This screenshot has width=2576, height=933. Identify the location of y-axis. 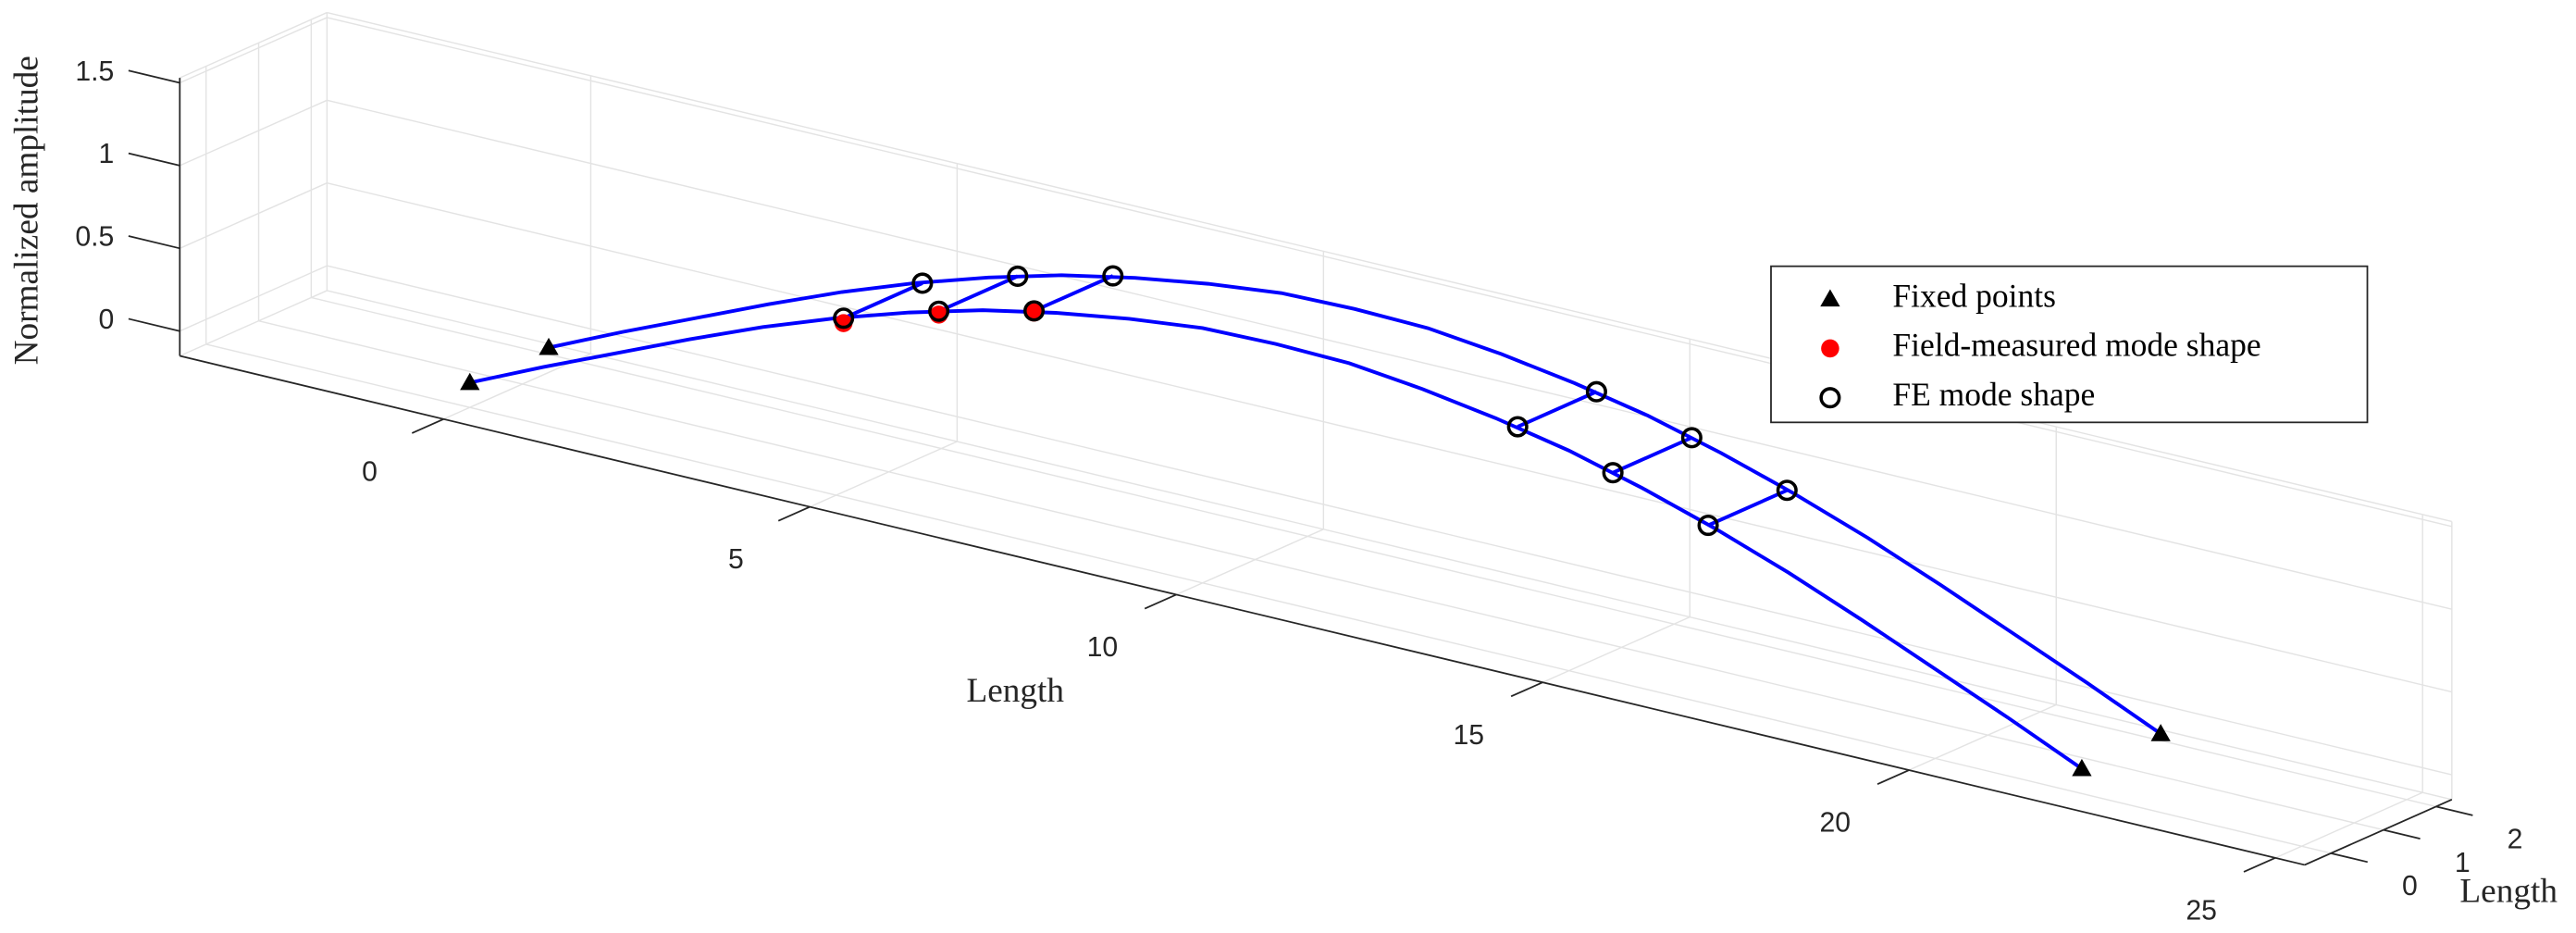
(2379, 833).